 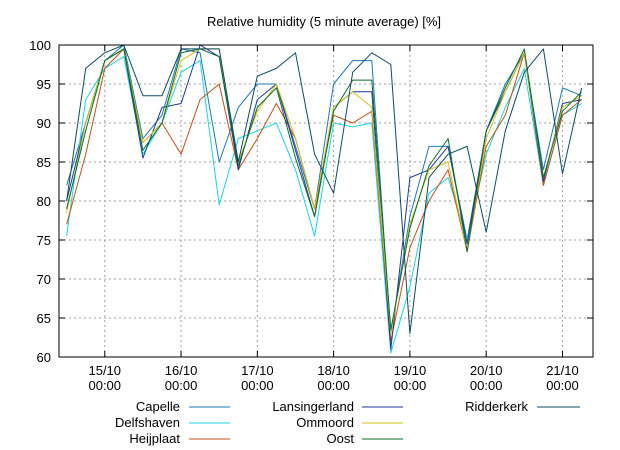 What do you see at coordinates (341, 438) in the screenshot?
I see `legend-label-oost: Oost` at bounding box center [341, 438].